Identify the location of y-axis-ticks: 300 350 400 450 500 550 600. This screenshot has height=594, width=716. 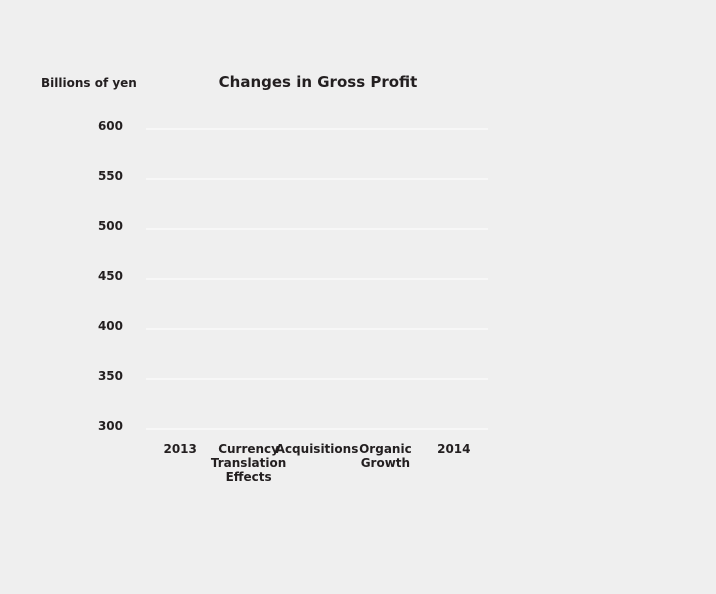
(110, 276).